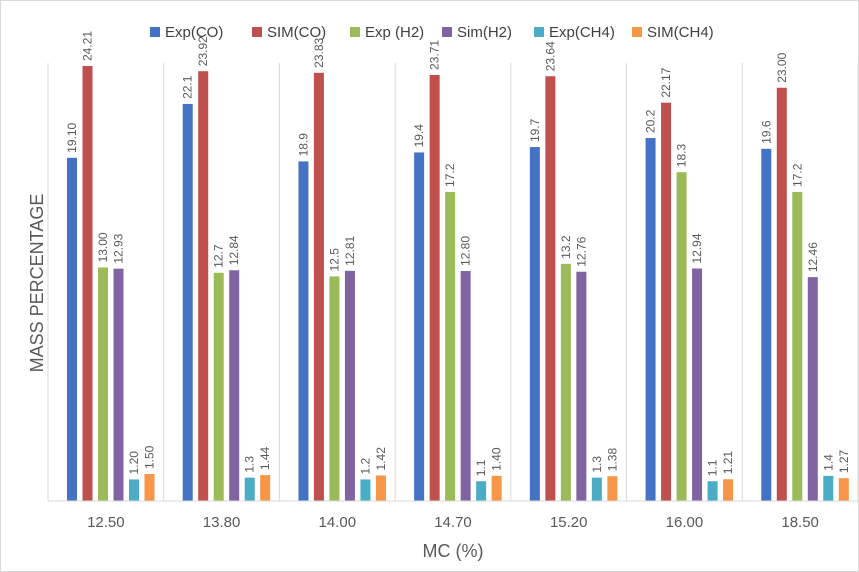 This screenshot has width=859, height=572. I want to click on data-label: 13.00, so click(103, 247).